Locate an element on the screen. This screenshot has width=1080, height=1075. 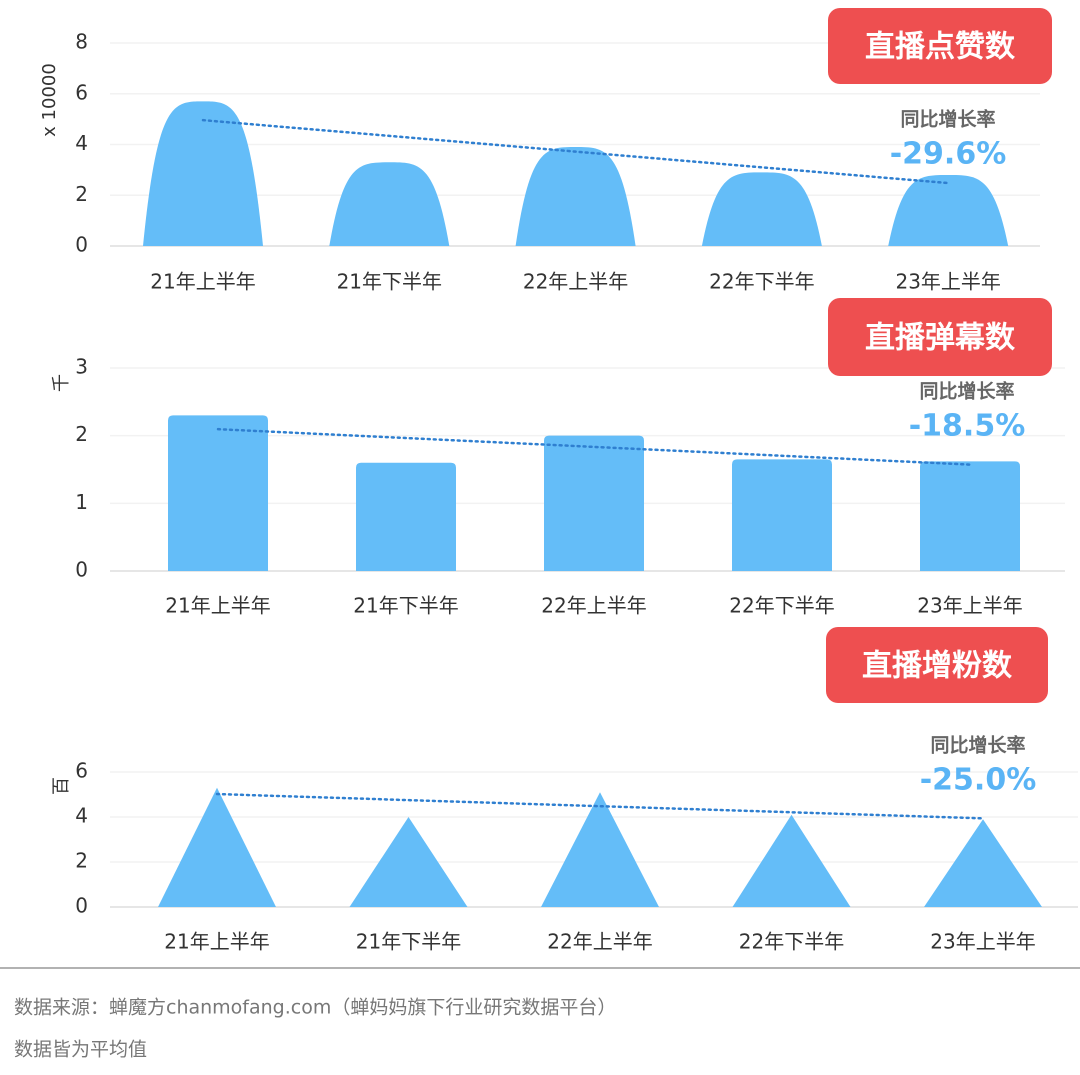
y-axis-label: x 10000 is located at coordinates (49, 100).